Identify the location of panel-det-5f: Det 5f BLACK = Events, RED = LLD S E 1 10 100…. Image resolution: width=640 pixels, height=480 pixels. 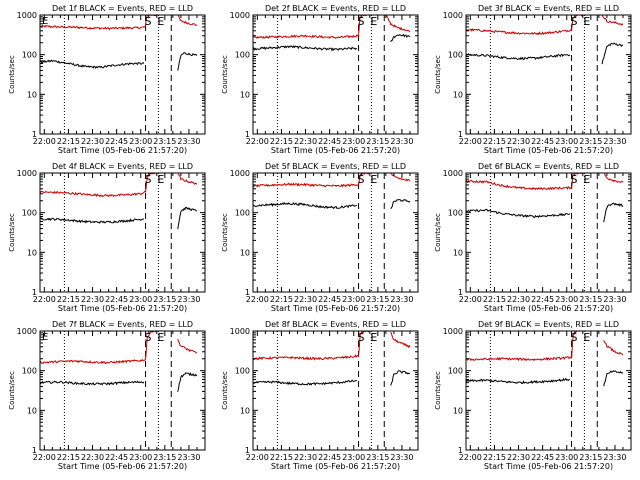
(320, 237).